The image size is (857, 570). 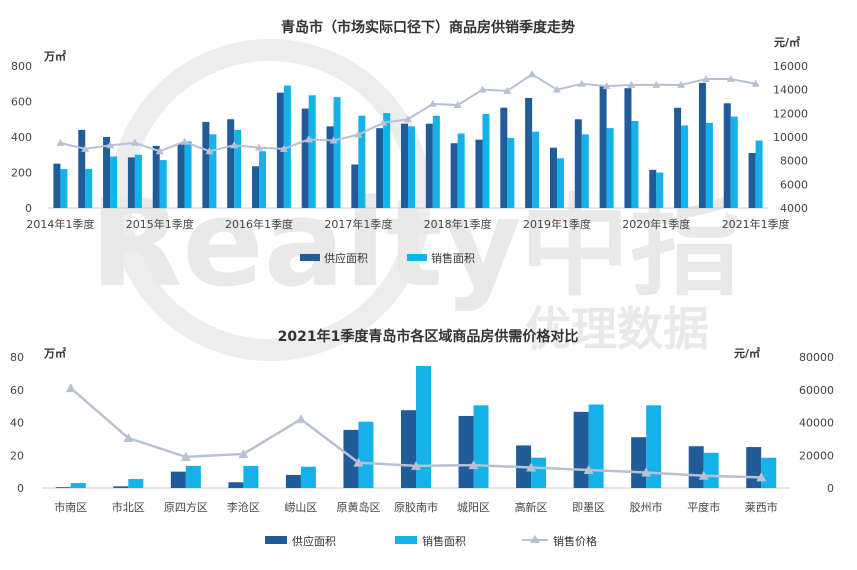 What do you see at coordinates (21, 66) in the screenshot?
I see `chart1-y-tick-label: 800` at bounding box center [21, 66].